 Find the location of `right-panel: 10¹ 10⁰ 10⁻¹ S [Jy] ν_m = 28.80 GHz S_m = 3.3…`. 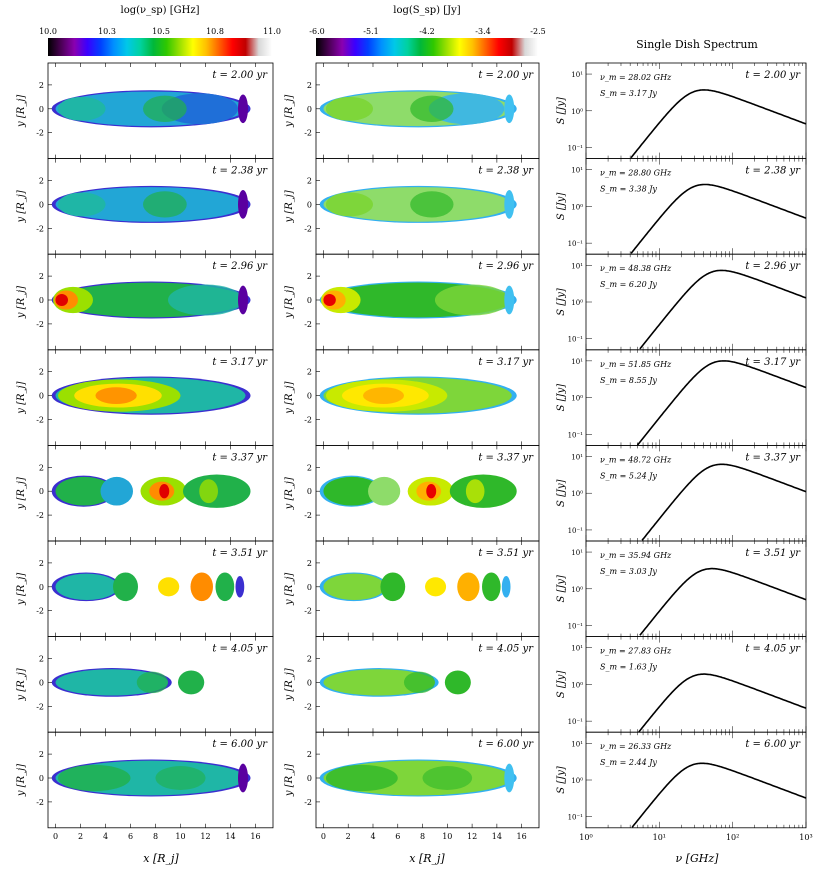

right-panel: 10¹ 10⁰ 10⁻¹ S [Jy] ν_m = 28.80 GHz S_m = 3.3… is located at coordinates (681, 206).